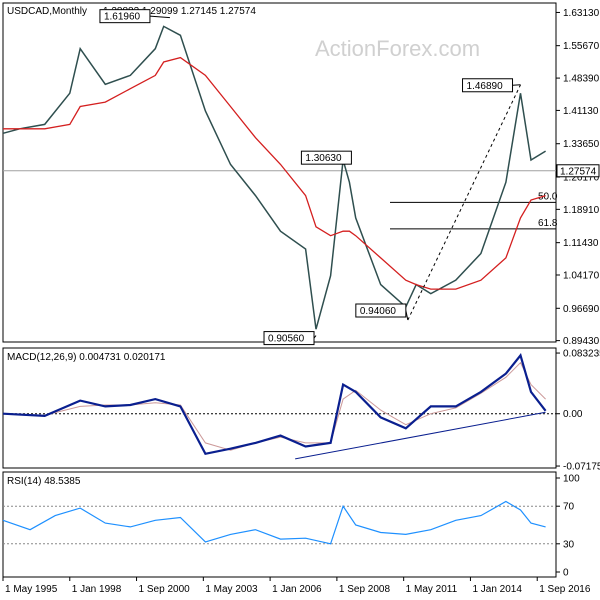  Describe the element at coordinates (581, 243) in the screenshot. I see `price-y-tick-label: 1.11430` at that location.